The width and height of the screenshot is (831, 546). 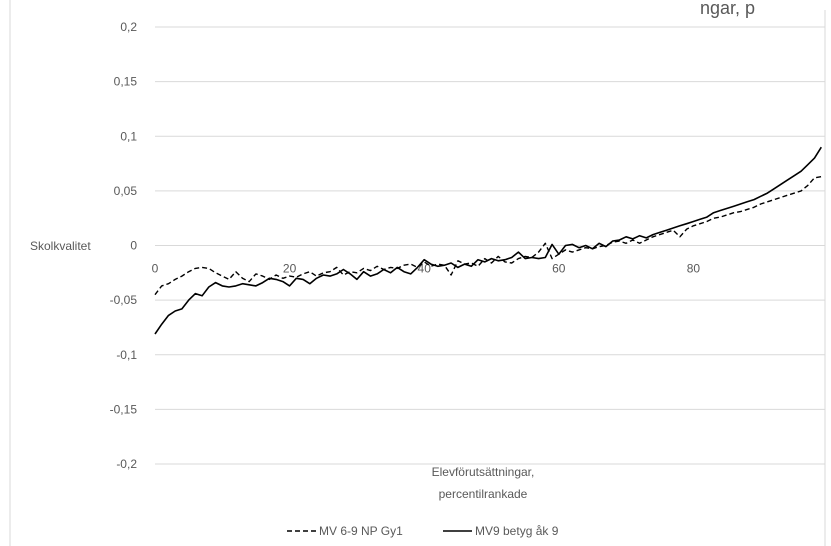 What do you see at coordinates (128, 27) in the screenshot?
I see `y-tick-label-8: 0,2` at bounding box center [128, 27].